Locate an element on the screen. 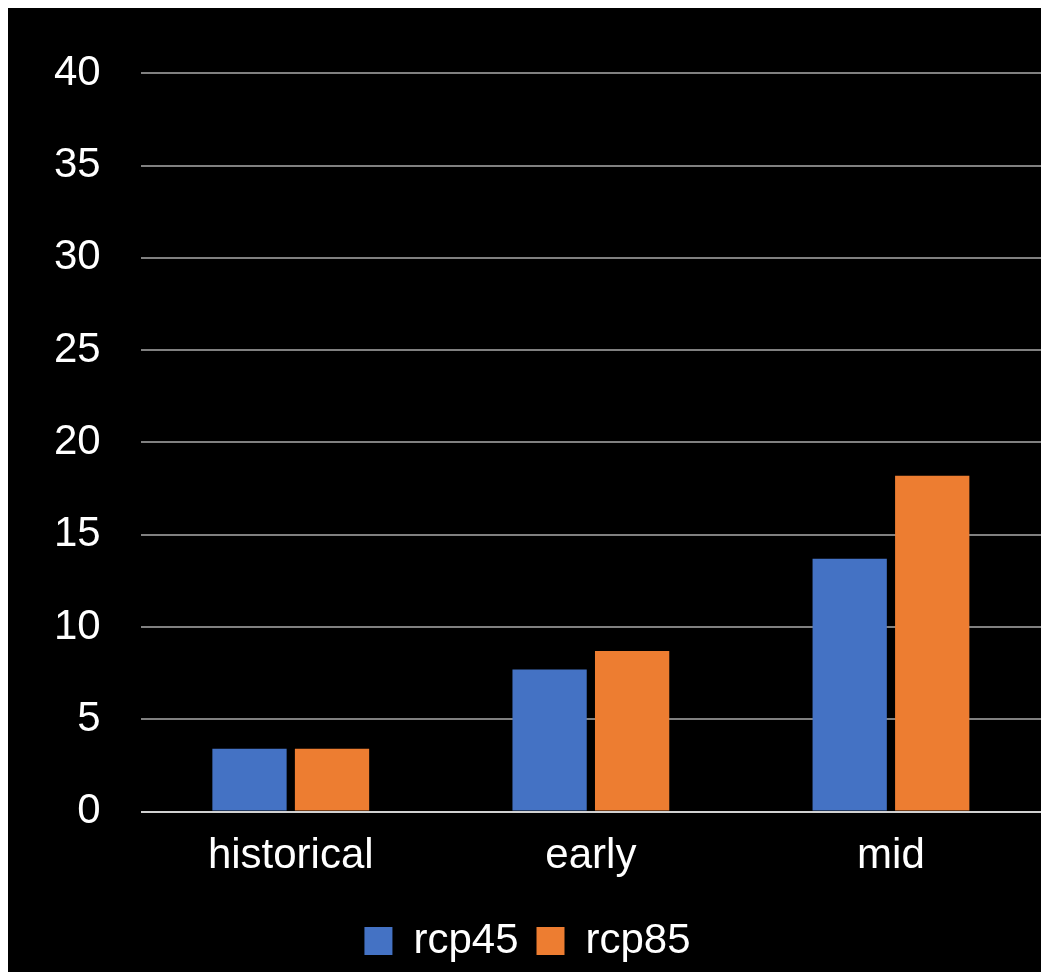  y-tick-label: 0 is located at coordinates (89, 809).